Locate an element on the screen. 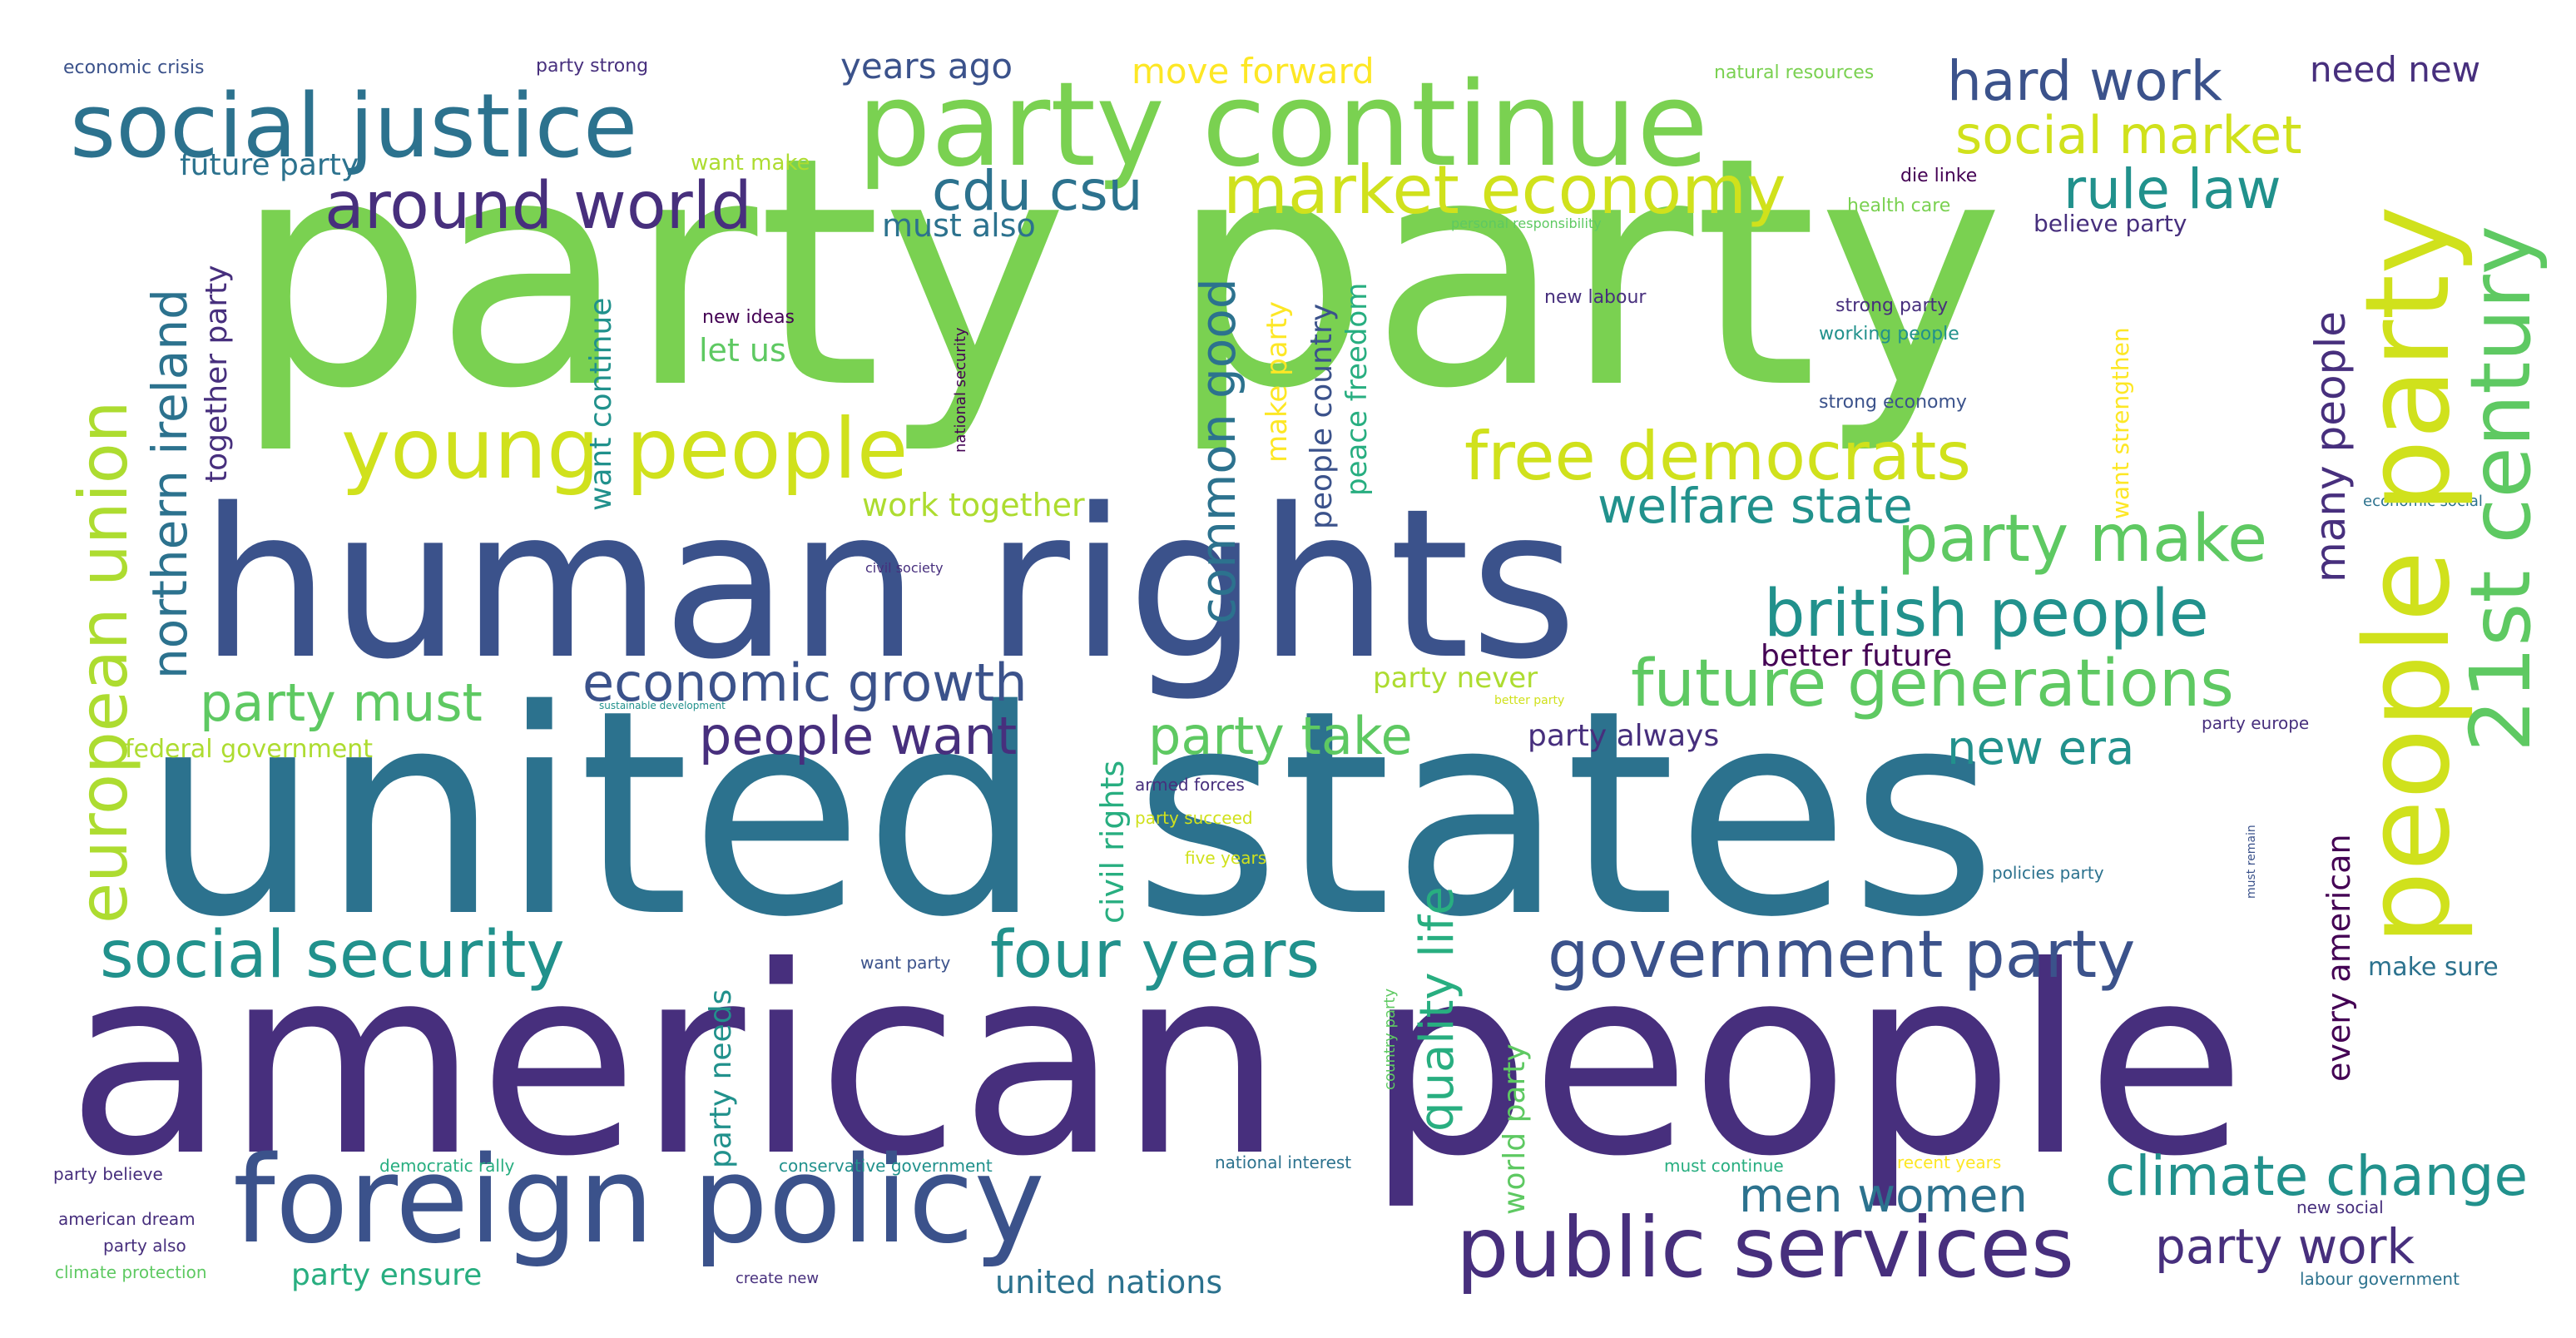 This screenshot has width=2576, height=1338. word: party continue is located at coordinates (1283, 125).